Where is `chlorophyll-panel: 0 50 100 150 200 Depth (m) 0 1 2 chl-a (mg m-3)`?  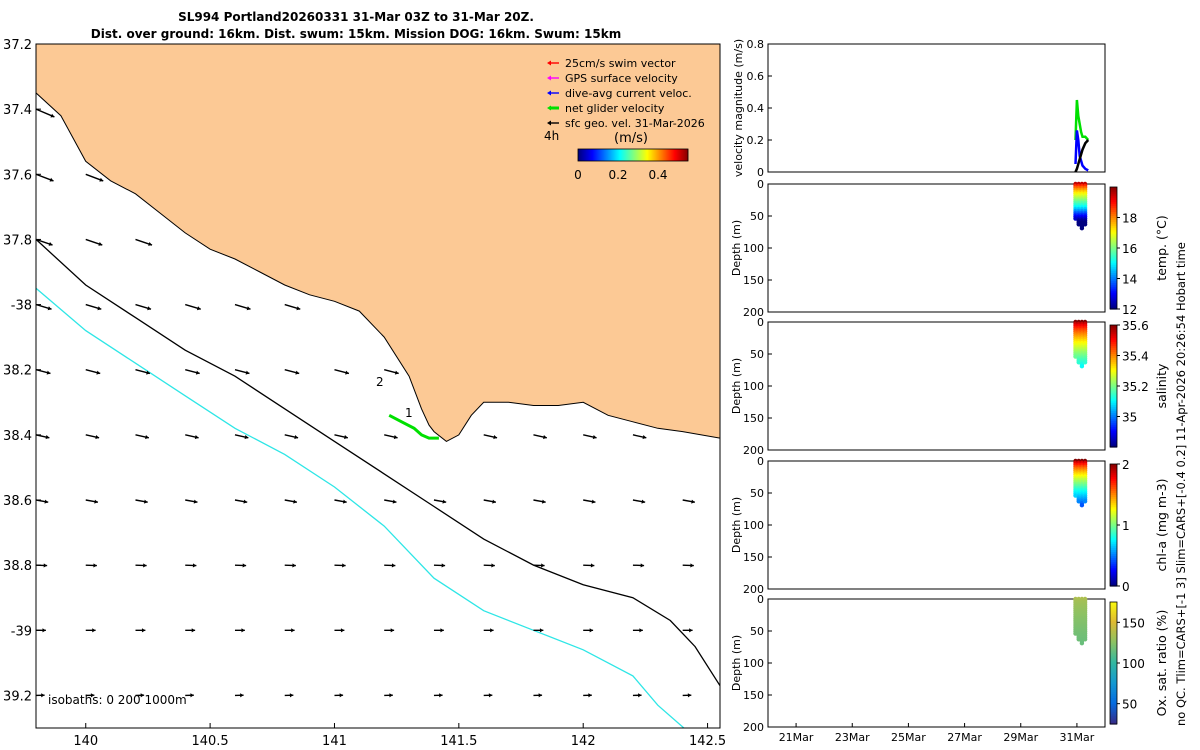
chlorophyll-panel: 0 50 100 150 200 Depth (m) 0 1 2 chl-a (mg m-3) is located at coordinates (949, 525).